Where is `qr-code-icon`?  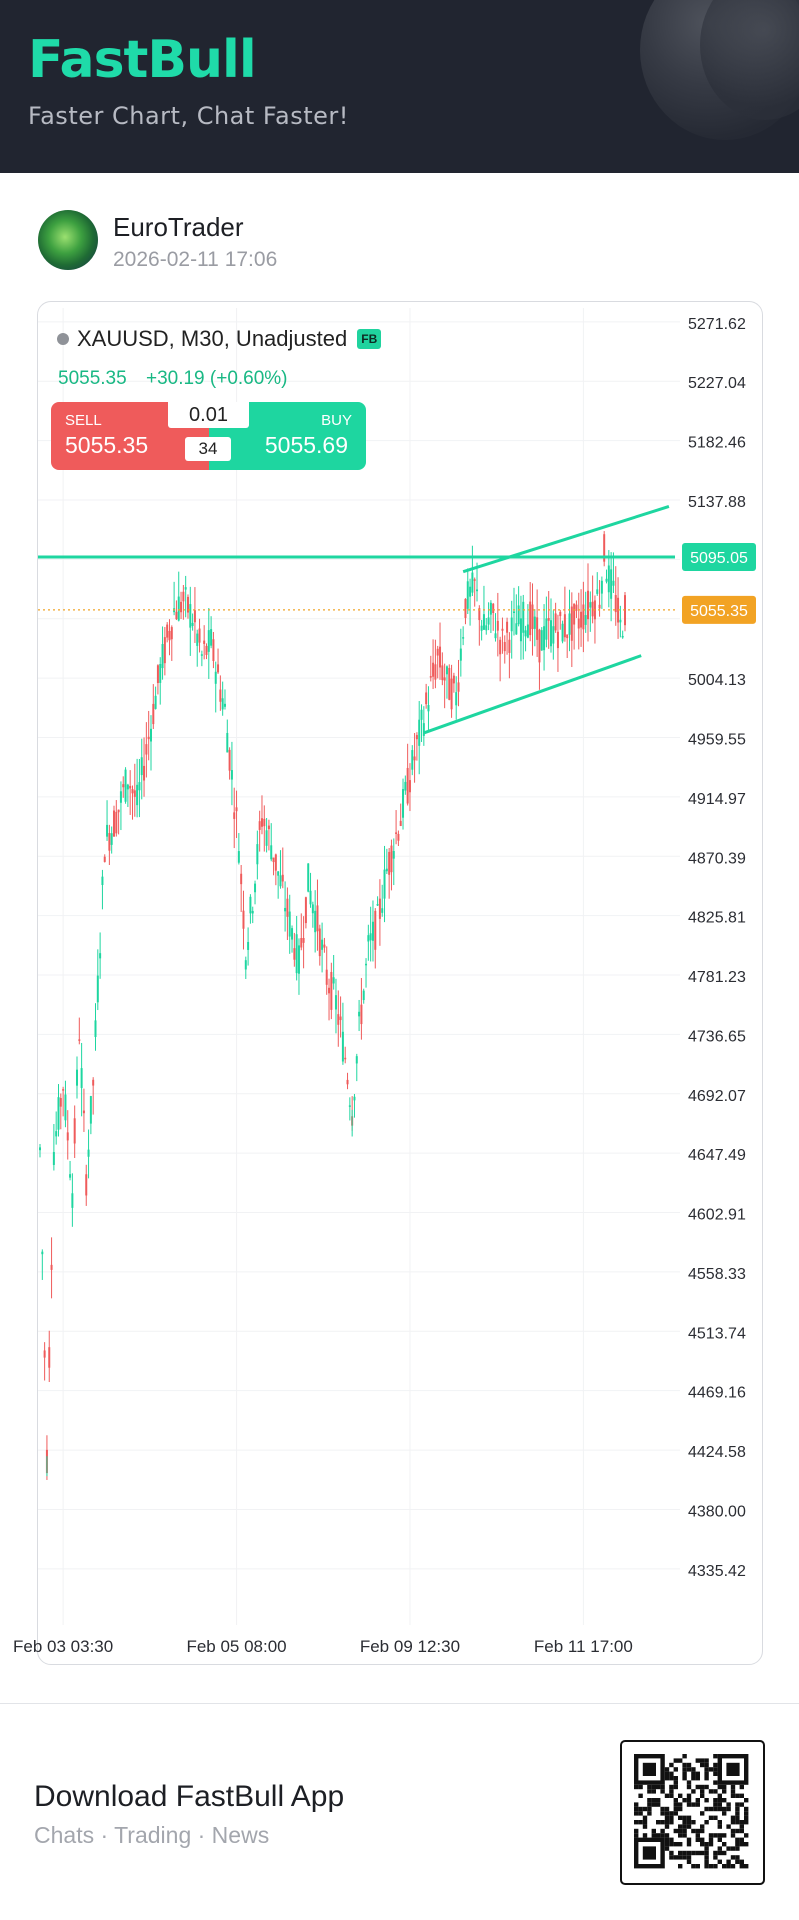 qr-code-icon is located at coordinates (692, 1812).